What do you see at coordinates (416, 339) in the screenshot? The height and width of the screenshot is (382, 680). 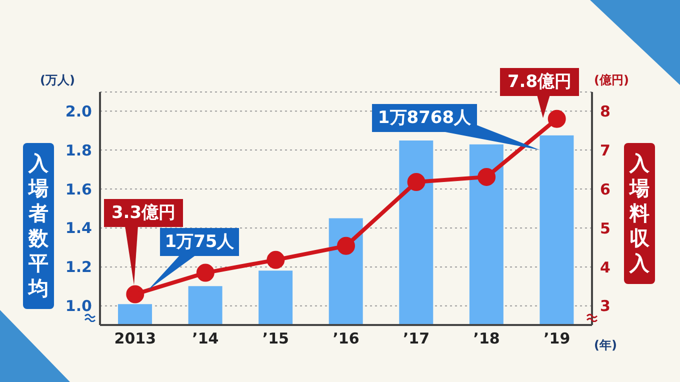 I see `x-tick-label: ’17` at bounding box center [416, 339].